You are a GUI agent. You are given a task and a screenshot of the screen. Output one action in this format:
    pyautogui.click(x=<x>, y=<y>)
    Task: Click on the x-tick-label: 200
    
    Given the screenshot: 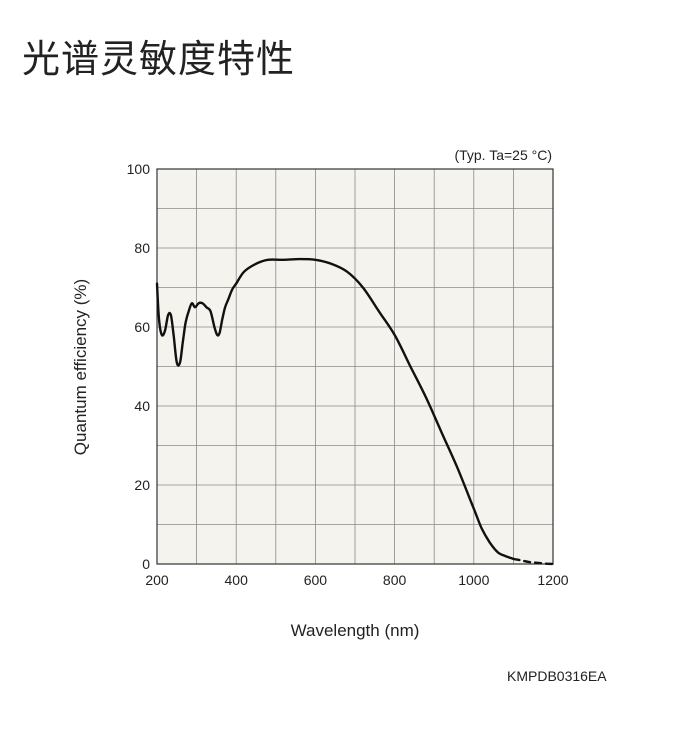 What is the action you would take?
    pyautogui.click(x=157, y=580)
    